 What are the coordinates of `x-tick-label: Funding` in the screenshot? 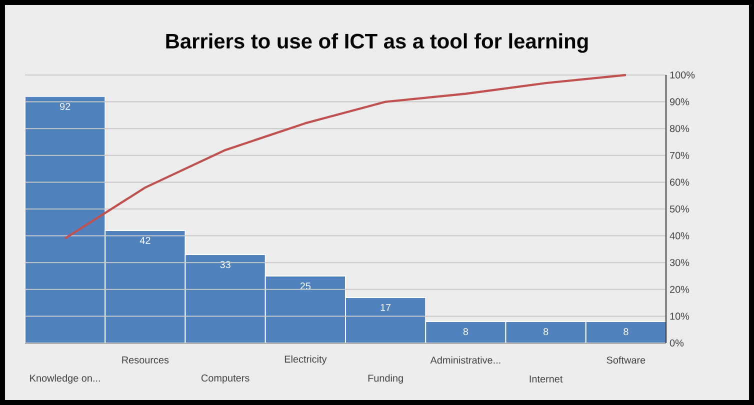 It's located at (385, 379).